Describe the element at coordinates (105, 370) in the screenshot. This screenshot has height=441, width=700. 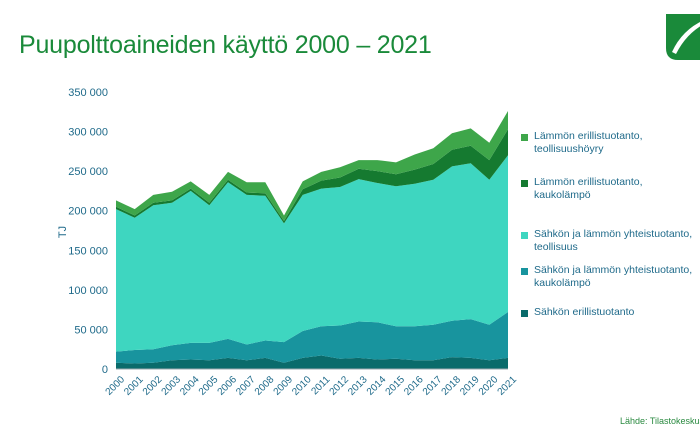
I see `y-tick-label: 0` at that location.